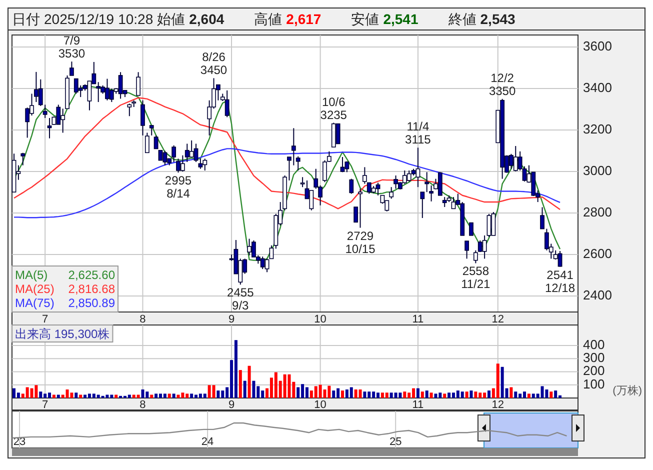  I want to click on y-tick-label: 2800, so click(597, 212).